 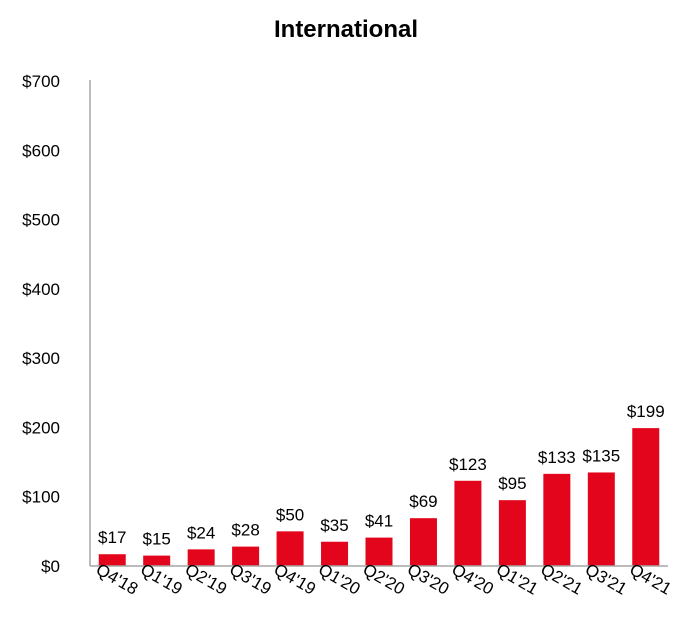 What do you see at coordinates (157, 539) in the screenshot?
I see `data-label: $15` at bounding box center [157, 539].